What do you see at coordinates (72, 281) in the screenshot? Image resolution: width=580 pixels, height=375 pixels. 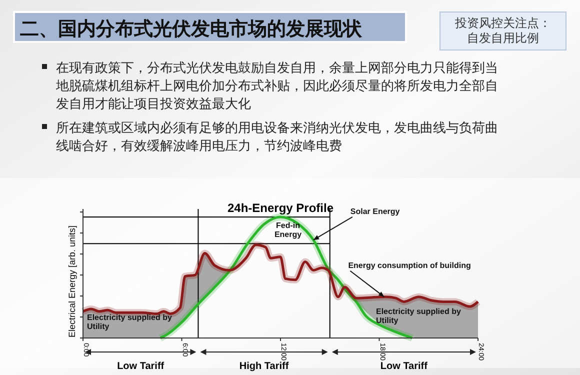 I see `y-axis-title: Electrical Energy [arb. units]` at bounding box center [72, 281].